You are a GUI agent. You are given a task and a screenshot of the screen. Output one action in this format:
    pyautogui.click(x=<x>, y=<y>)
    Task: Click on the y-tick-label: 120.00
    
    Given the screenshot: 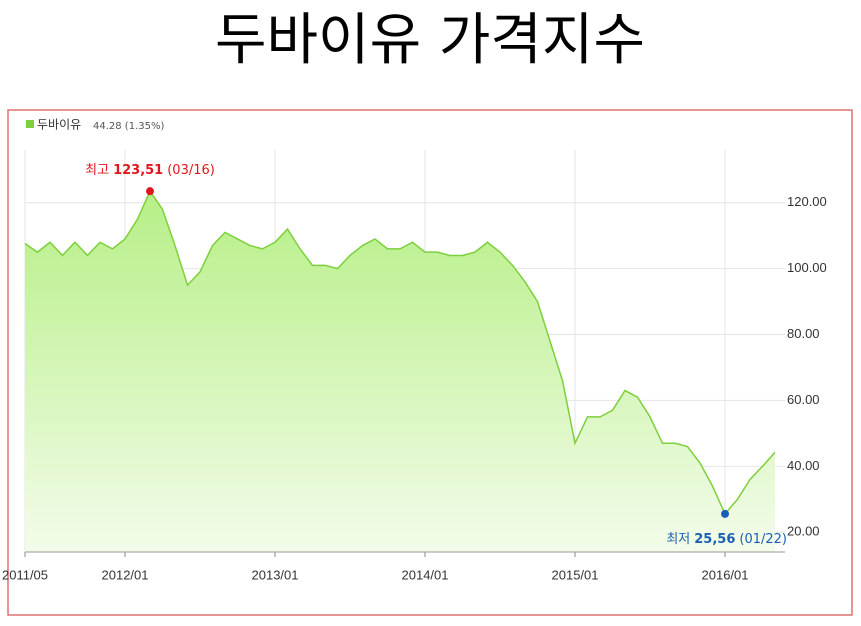 What is the action you would take?
    pyautogui.click(x=807, y=201)
    